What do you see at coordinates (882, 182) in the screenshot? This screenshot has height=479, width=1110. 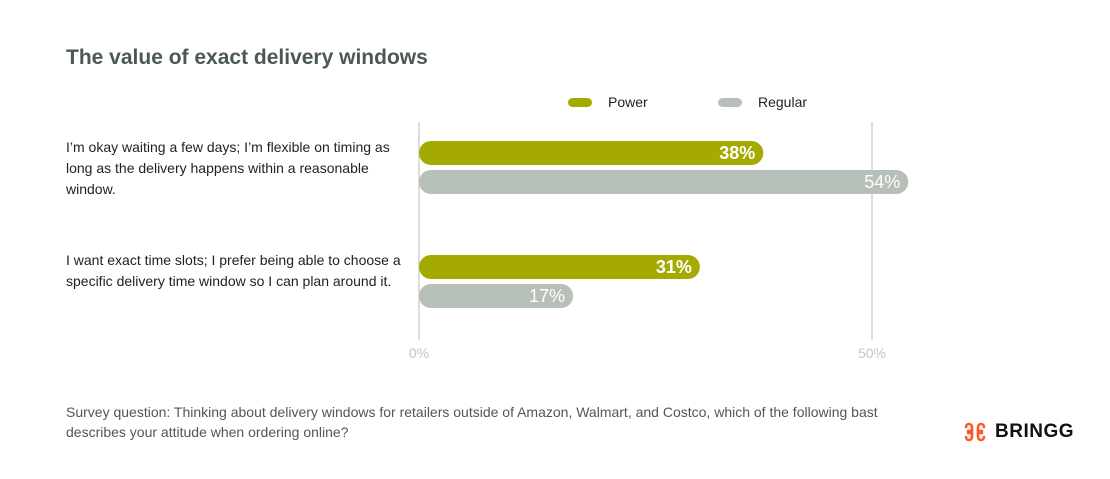 I see `data-label: 54%` at bounding box center [882, 182].